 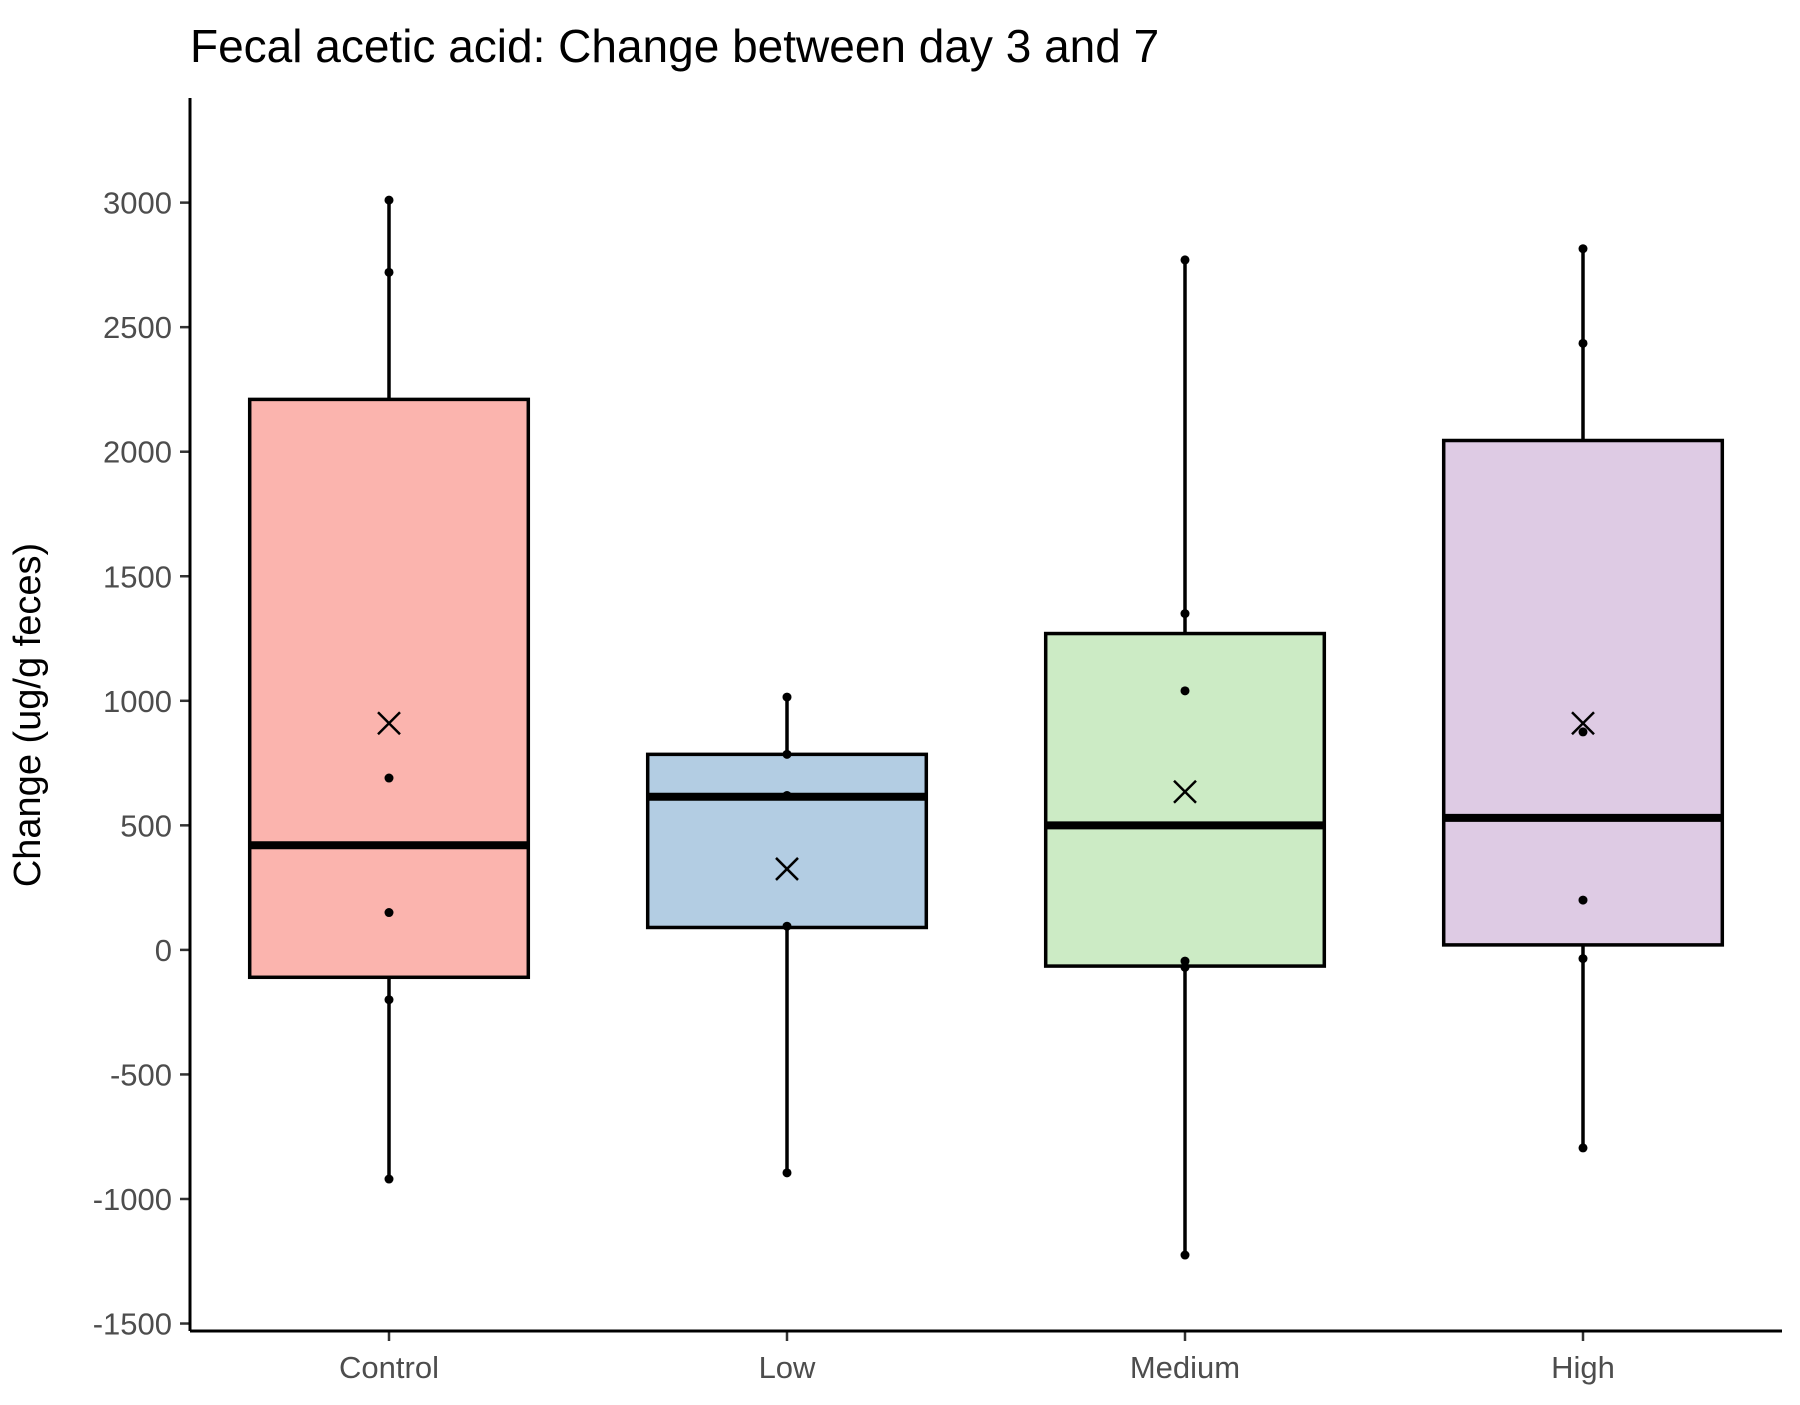 What do you see at coordinates (141, 764) in the screenshot?
I see `y-axis-ticks: -1500 -1000 -500 0 500 1000 1500 2000 2500 3000` at bounding box center [141, 764].